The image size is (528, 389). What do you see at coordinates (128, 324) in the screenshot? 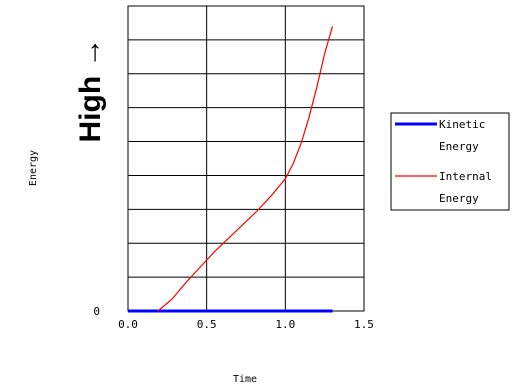
I see `x-tick-label: 0.0` at bounding box center [128, 324].